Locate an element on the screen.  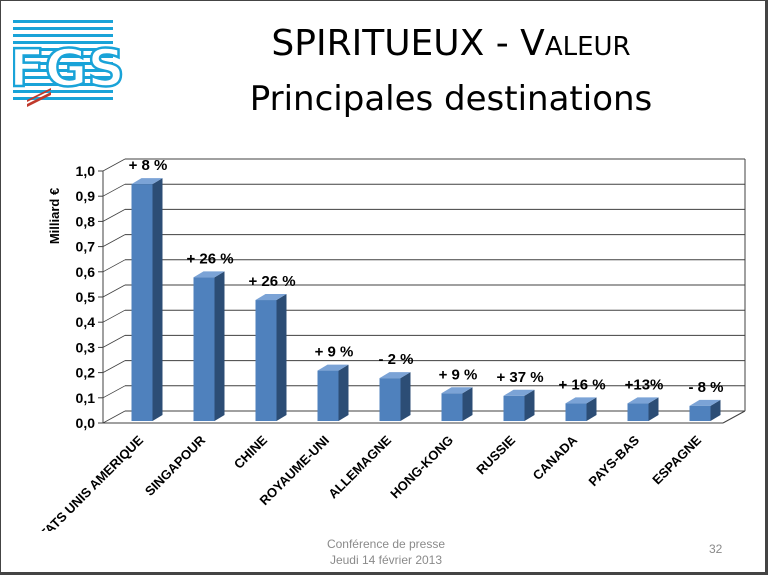
fgs-logo: FGS is located at coordinates (68, 63).